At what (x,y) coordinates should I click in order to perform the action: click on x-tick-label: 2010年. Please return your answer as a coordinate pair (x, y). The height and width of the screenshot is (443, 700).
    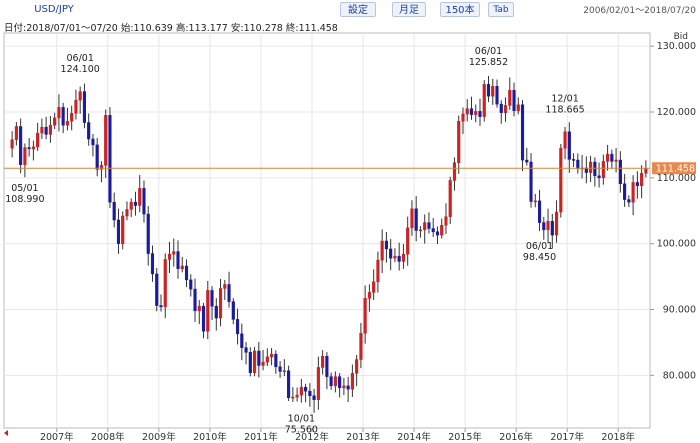
    Looking at the image, I should click on (210, 437).